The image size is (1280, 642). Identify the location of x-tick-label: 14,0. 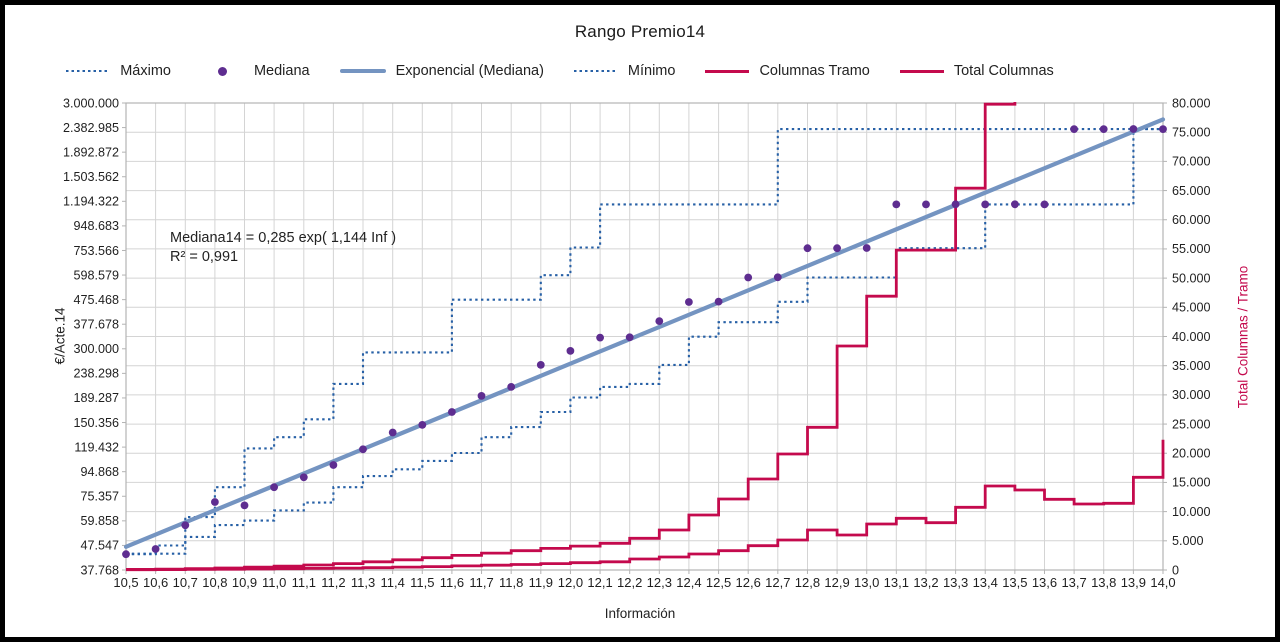
(1162, 582).